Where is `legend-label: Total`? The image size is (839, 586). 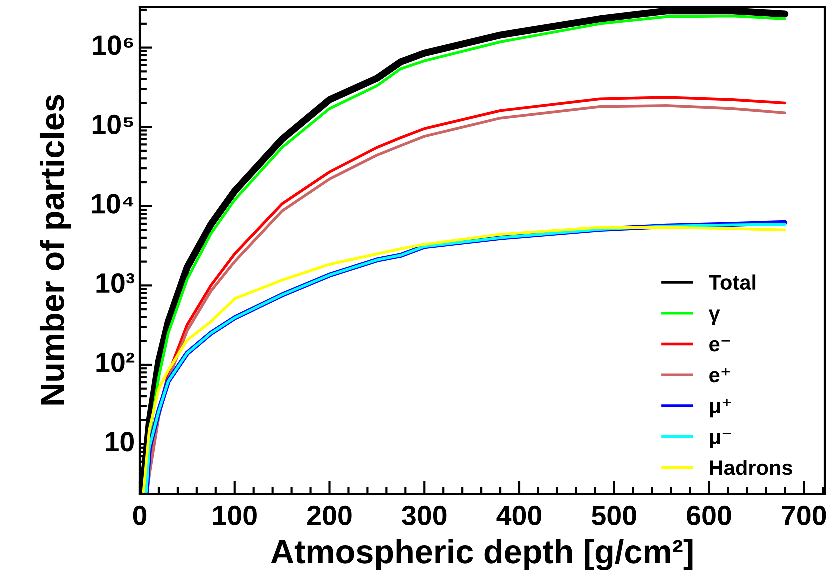 legend-label: Total is located at coordinates (732, 282).